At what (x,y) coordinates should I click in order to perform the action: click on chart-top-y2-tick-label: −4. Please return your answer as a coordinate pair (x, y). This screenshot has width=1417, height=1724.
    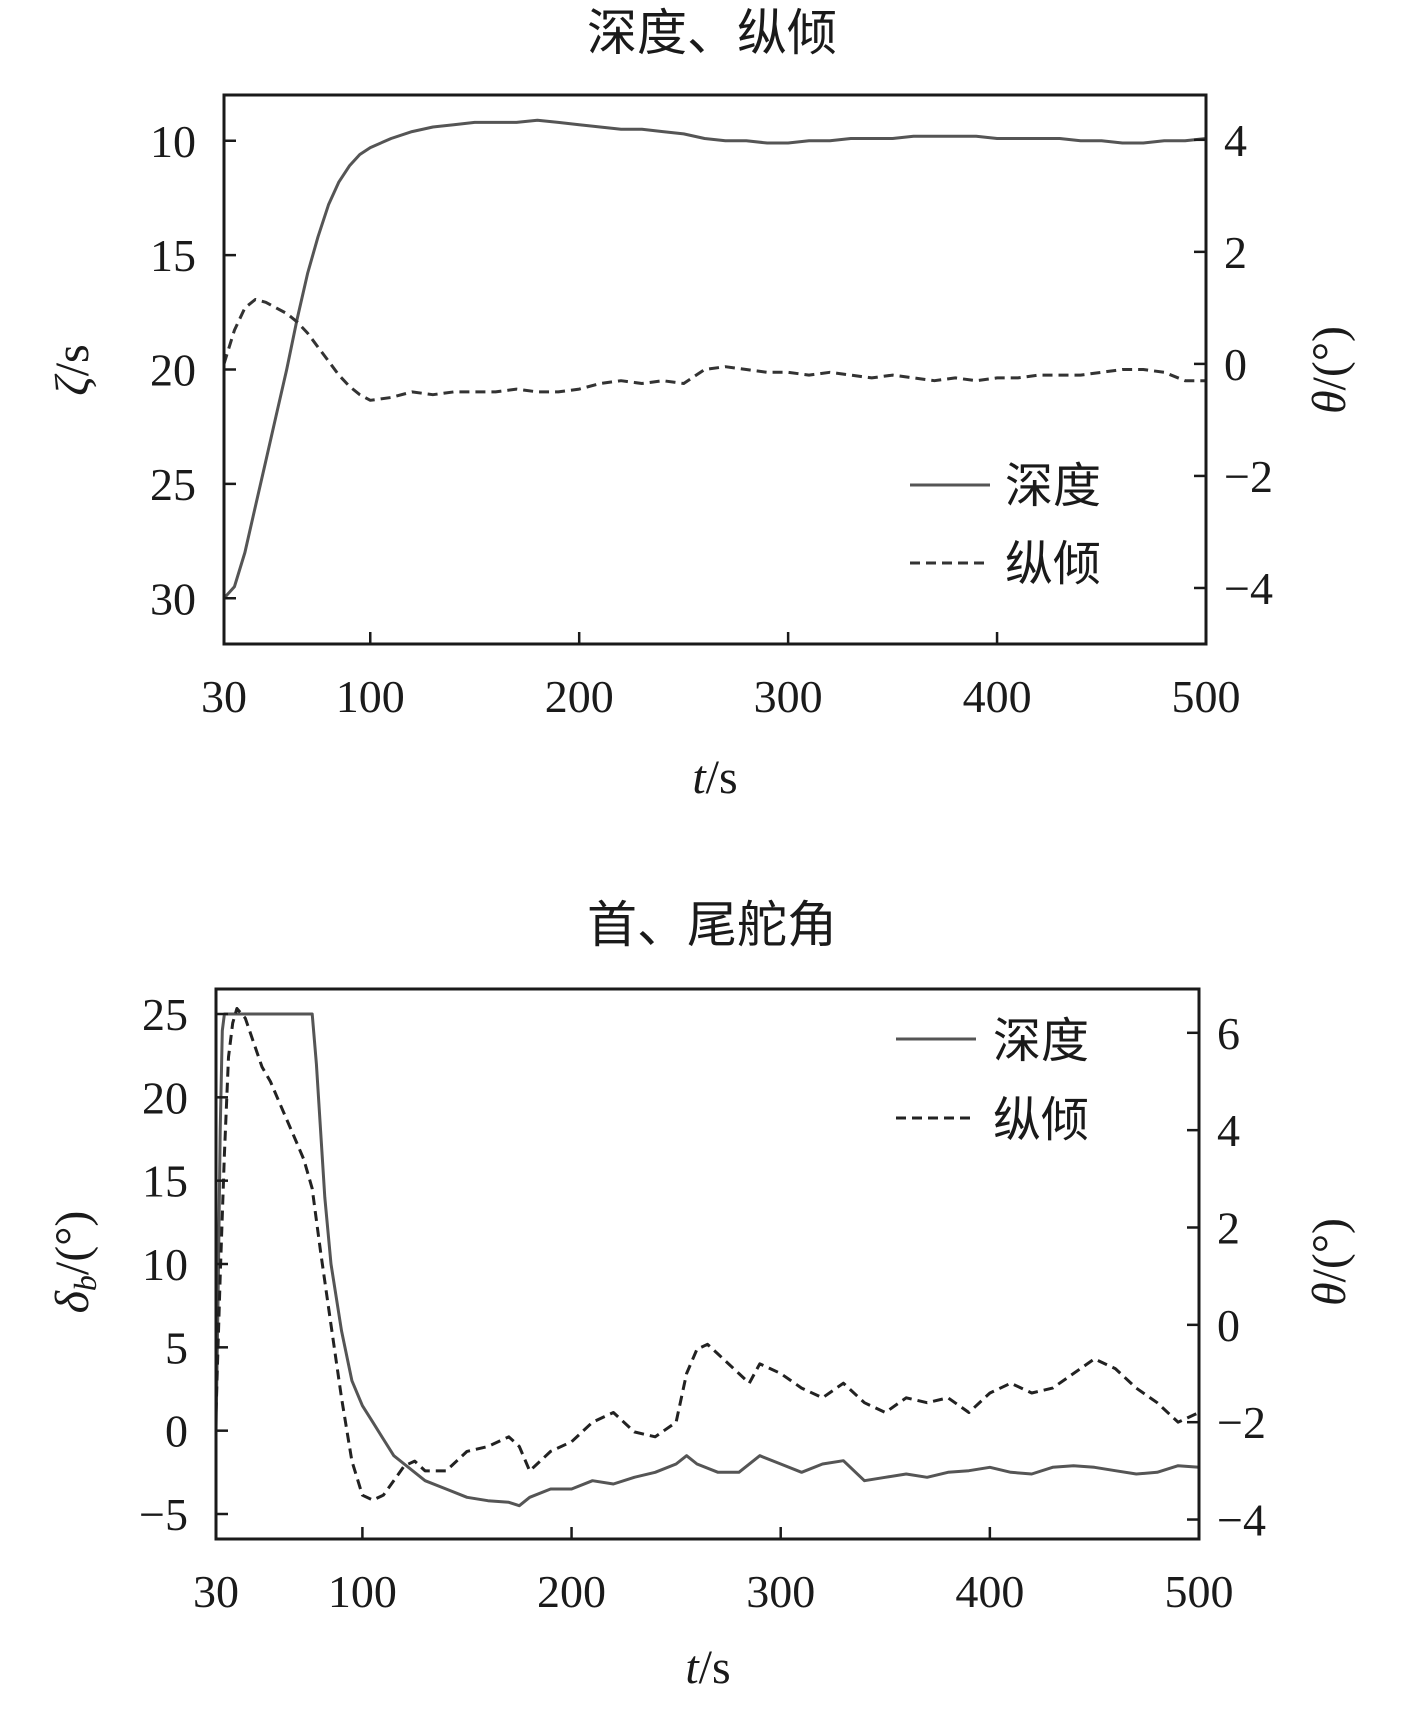
    Looking at the image, I should click on (1248, 588).